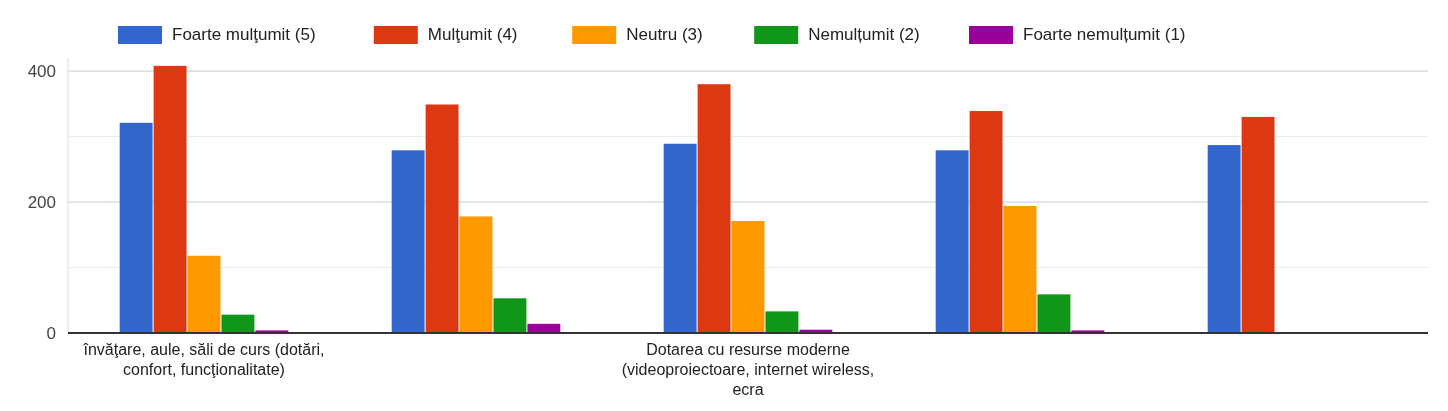 The image size is (1448, 411). I want to click on legend-label: Foarte mulţumit (5), so click(244, 34).